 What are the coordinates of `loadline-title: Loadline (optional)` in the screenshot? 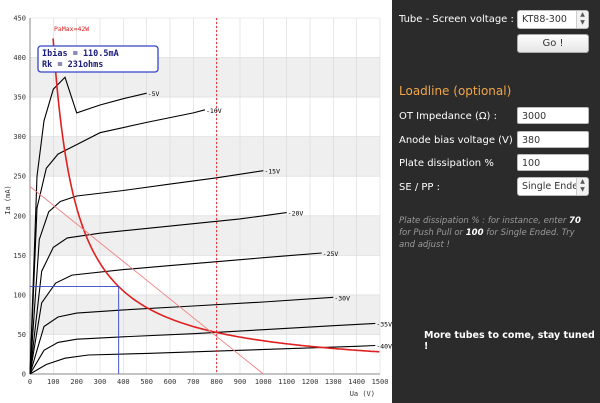 It's located at (455, 91).